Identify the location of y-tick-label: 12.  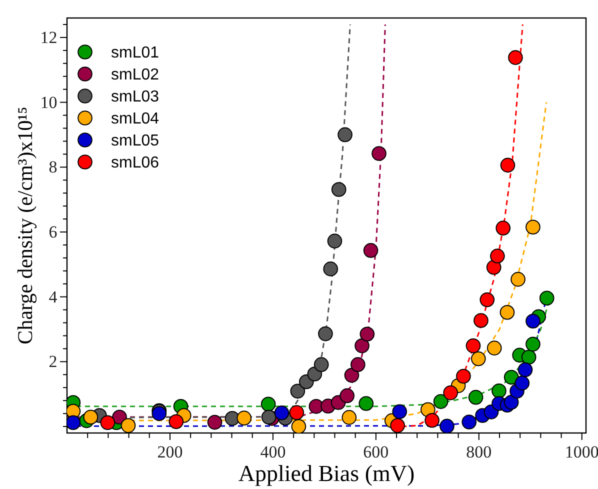
(49, 37).